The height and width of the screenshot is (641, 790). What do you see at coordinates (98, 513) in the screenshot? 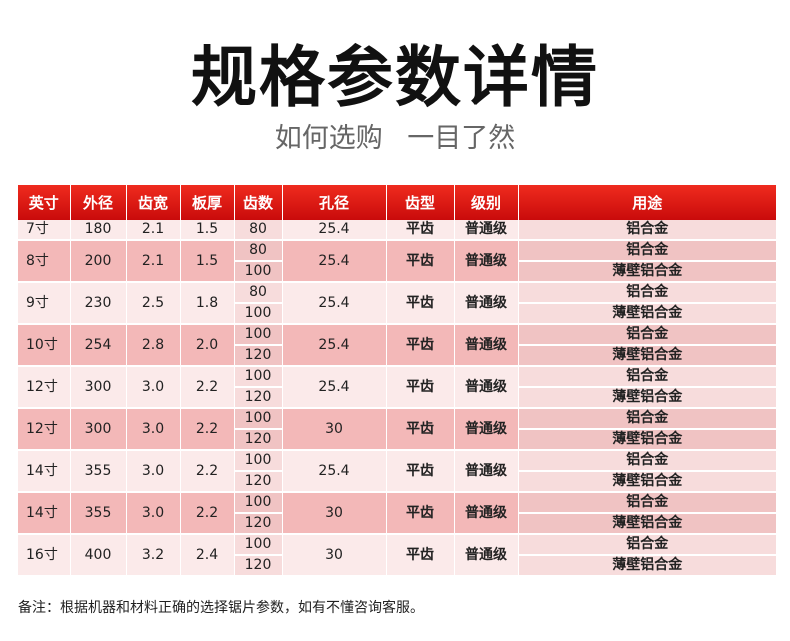
I see `cell-outer-diameter: 355` at bounding box center [98, 513].